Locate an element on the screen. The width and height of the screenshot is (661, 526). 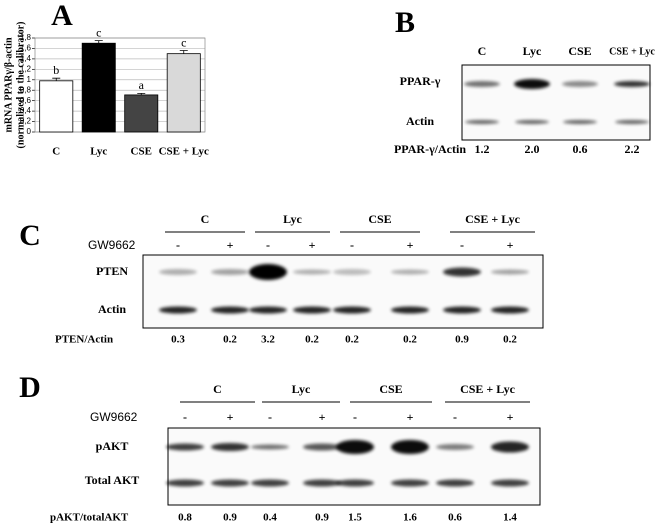
y-tick-label: 0,8 is located at coordinates (26, 89).